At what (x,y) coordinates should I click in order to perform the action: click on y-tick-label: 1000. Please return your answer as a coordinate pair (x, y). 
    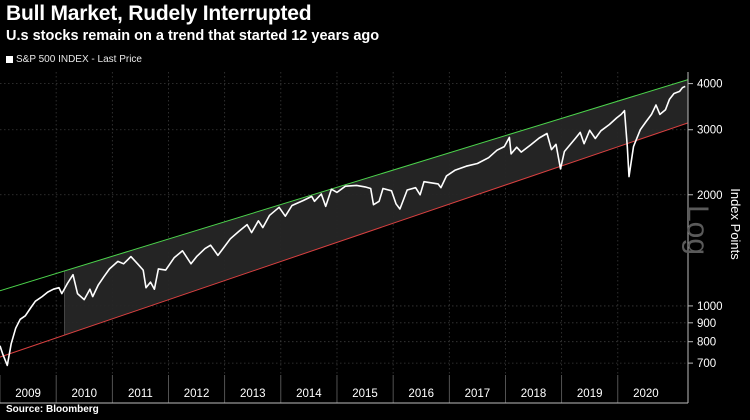
    Looking at the image, I should click on (710, 307).